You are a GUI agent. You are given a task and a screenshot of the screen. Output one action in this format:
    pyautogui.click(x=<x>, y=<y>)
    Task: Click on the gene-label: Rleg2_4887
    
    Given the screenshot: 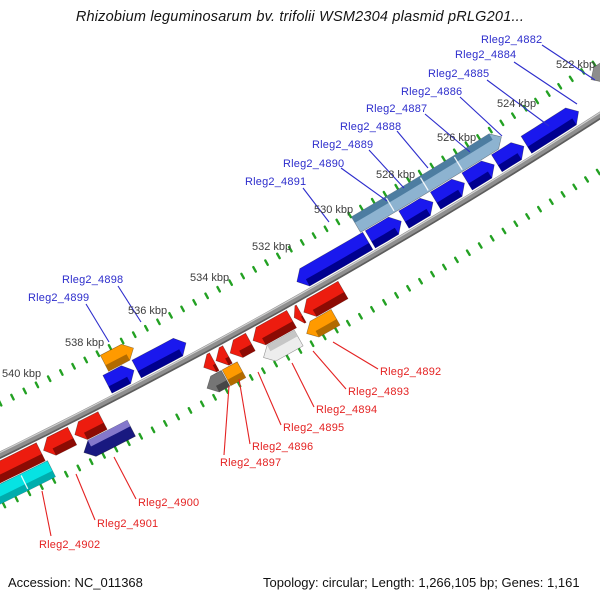 What is the action you would take?
    pyautogui.click(x=396, y=109)
    